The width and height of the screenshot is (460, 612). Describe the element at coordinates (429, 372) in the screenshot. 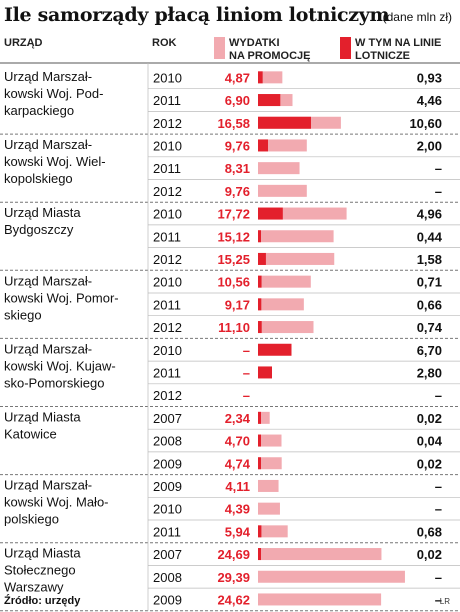

I see `airline-value-label: 2,80` at that location.